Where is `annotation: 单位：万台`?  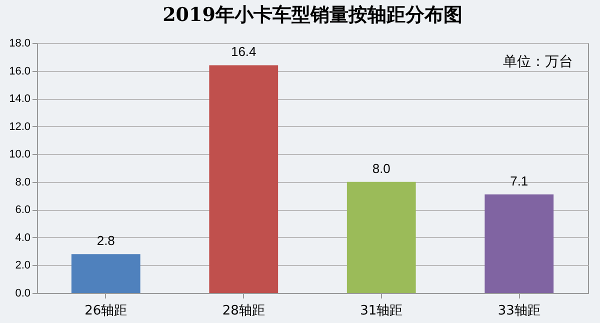 annotation: 单位：万台 is located at coordinates (538, 62).